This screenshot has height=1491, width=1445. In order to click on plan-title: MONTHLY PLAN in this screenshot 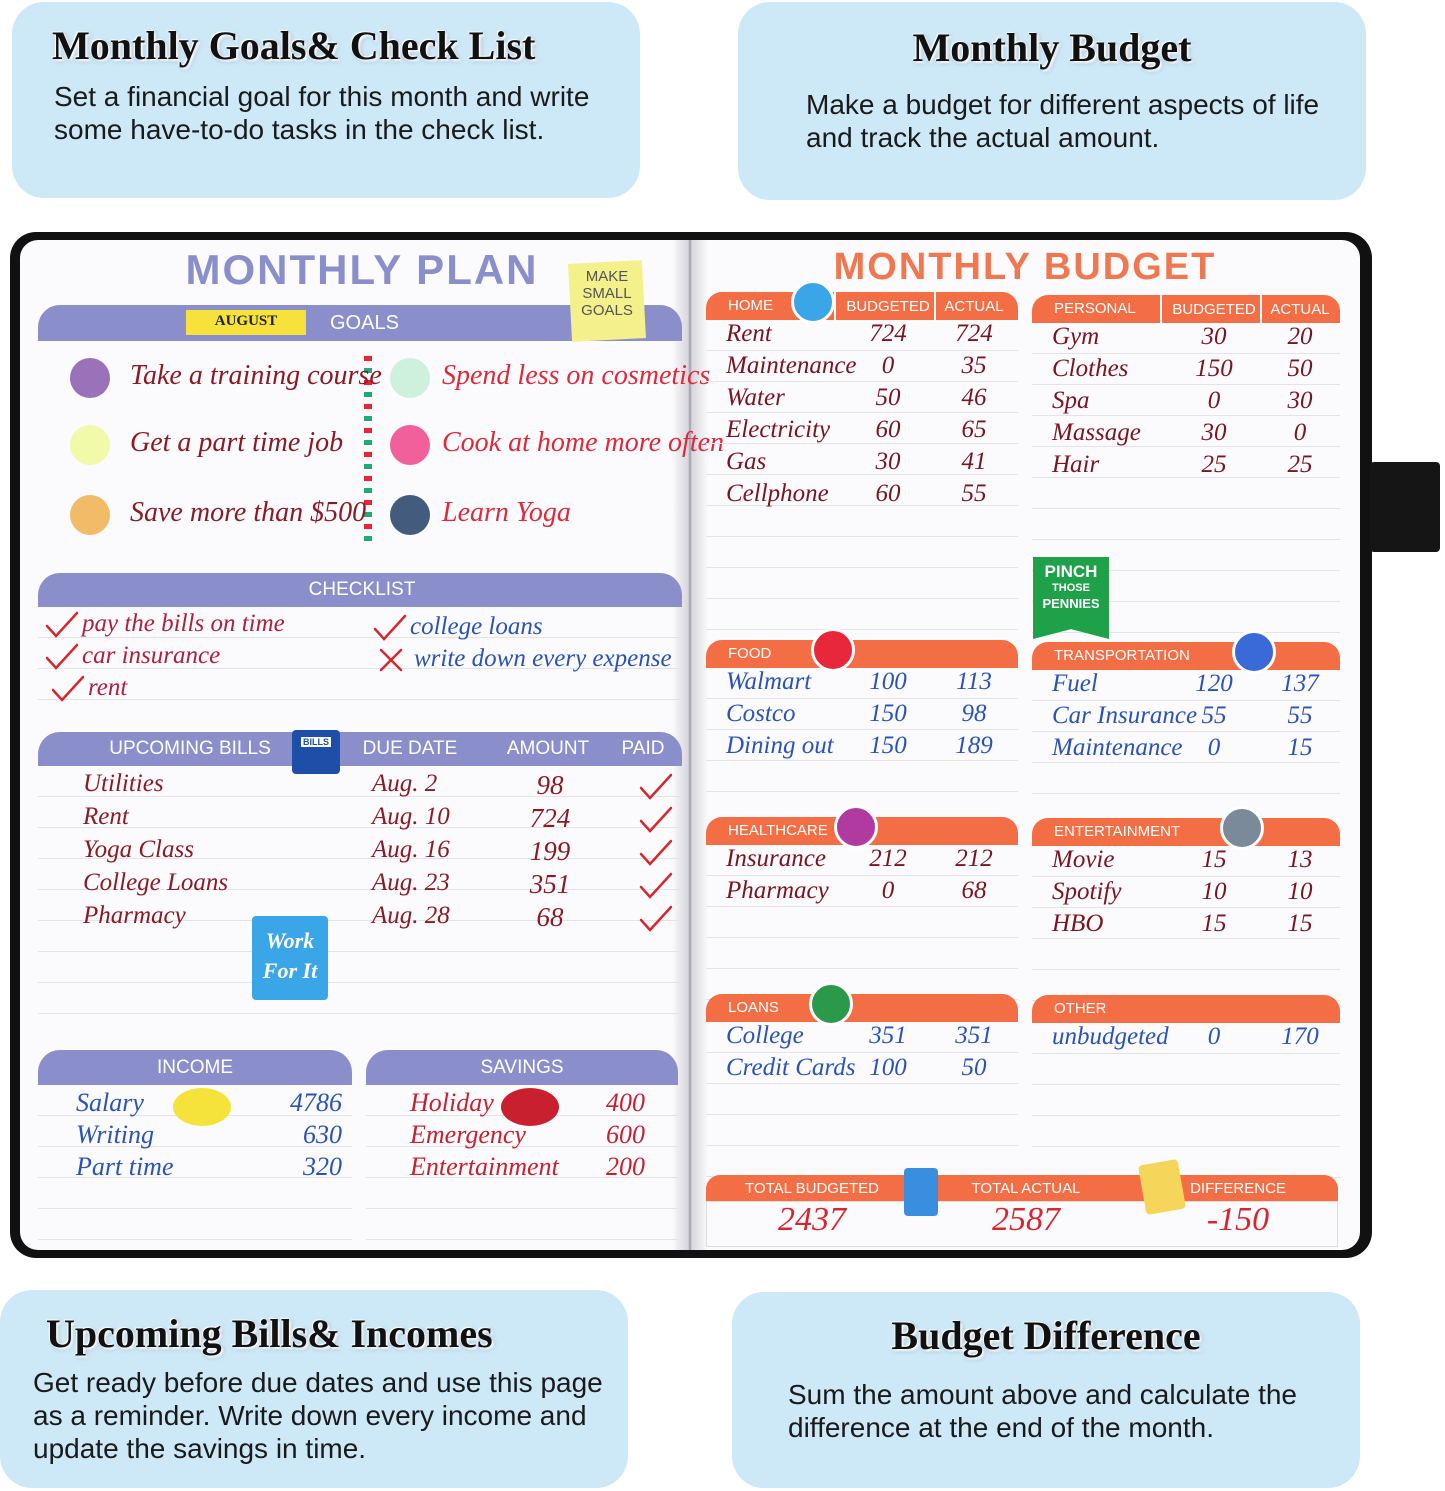, I will do `click(362, 269)`.